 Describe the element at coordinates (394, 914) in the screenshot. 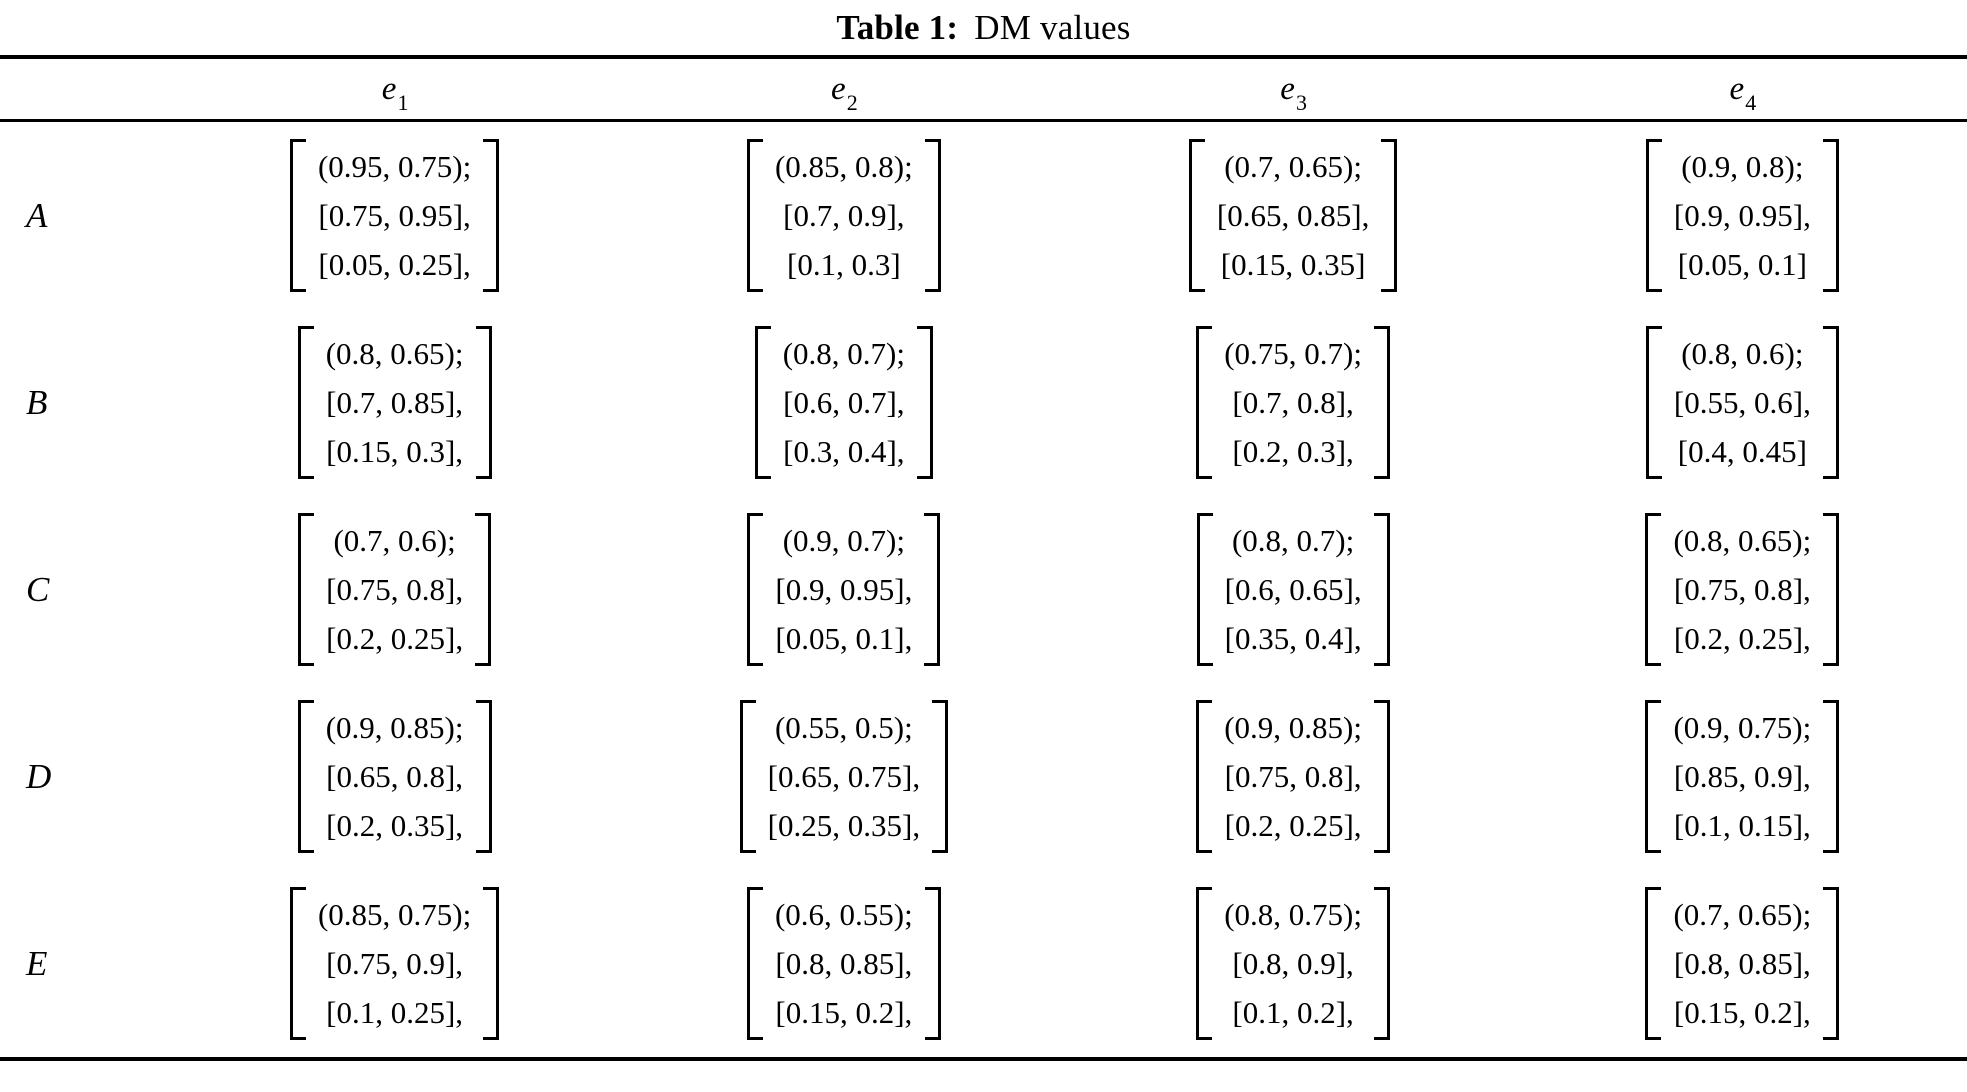

I see `matrix-line: (0.85, 0.75);` at that location.